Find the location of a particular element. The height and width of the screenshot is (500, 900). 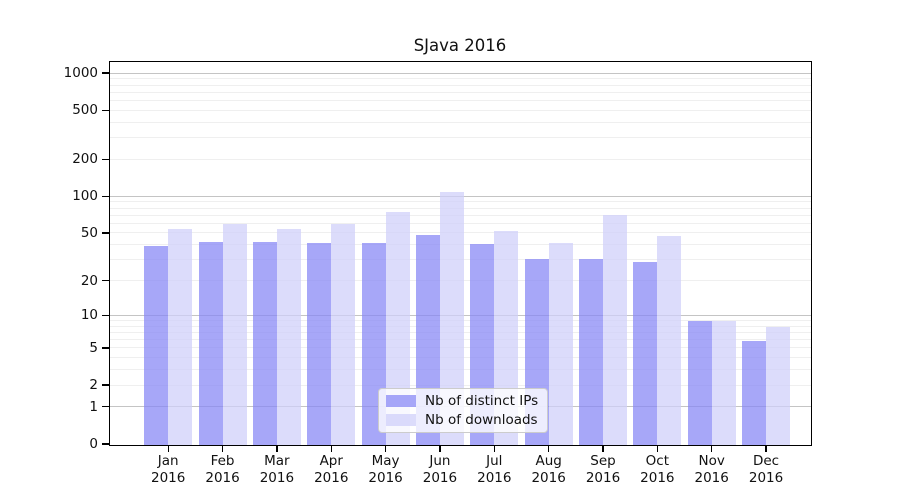

y-axis-tick-label: 1 is located at coordinates (93, 406).